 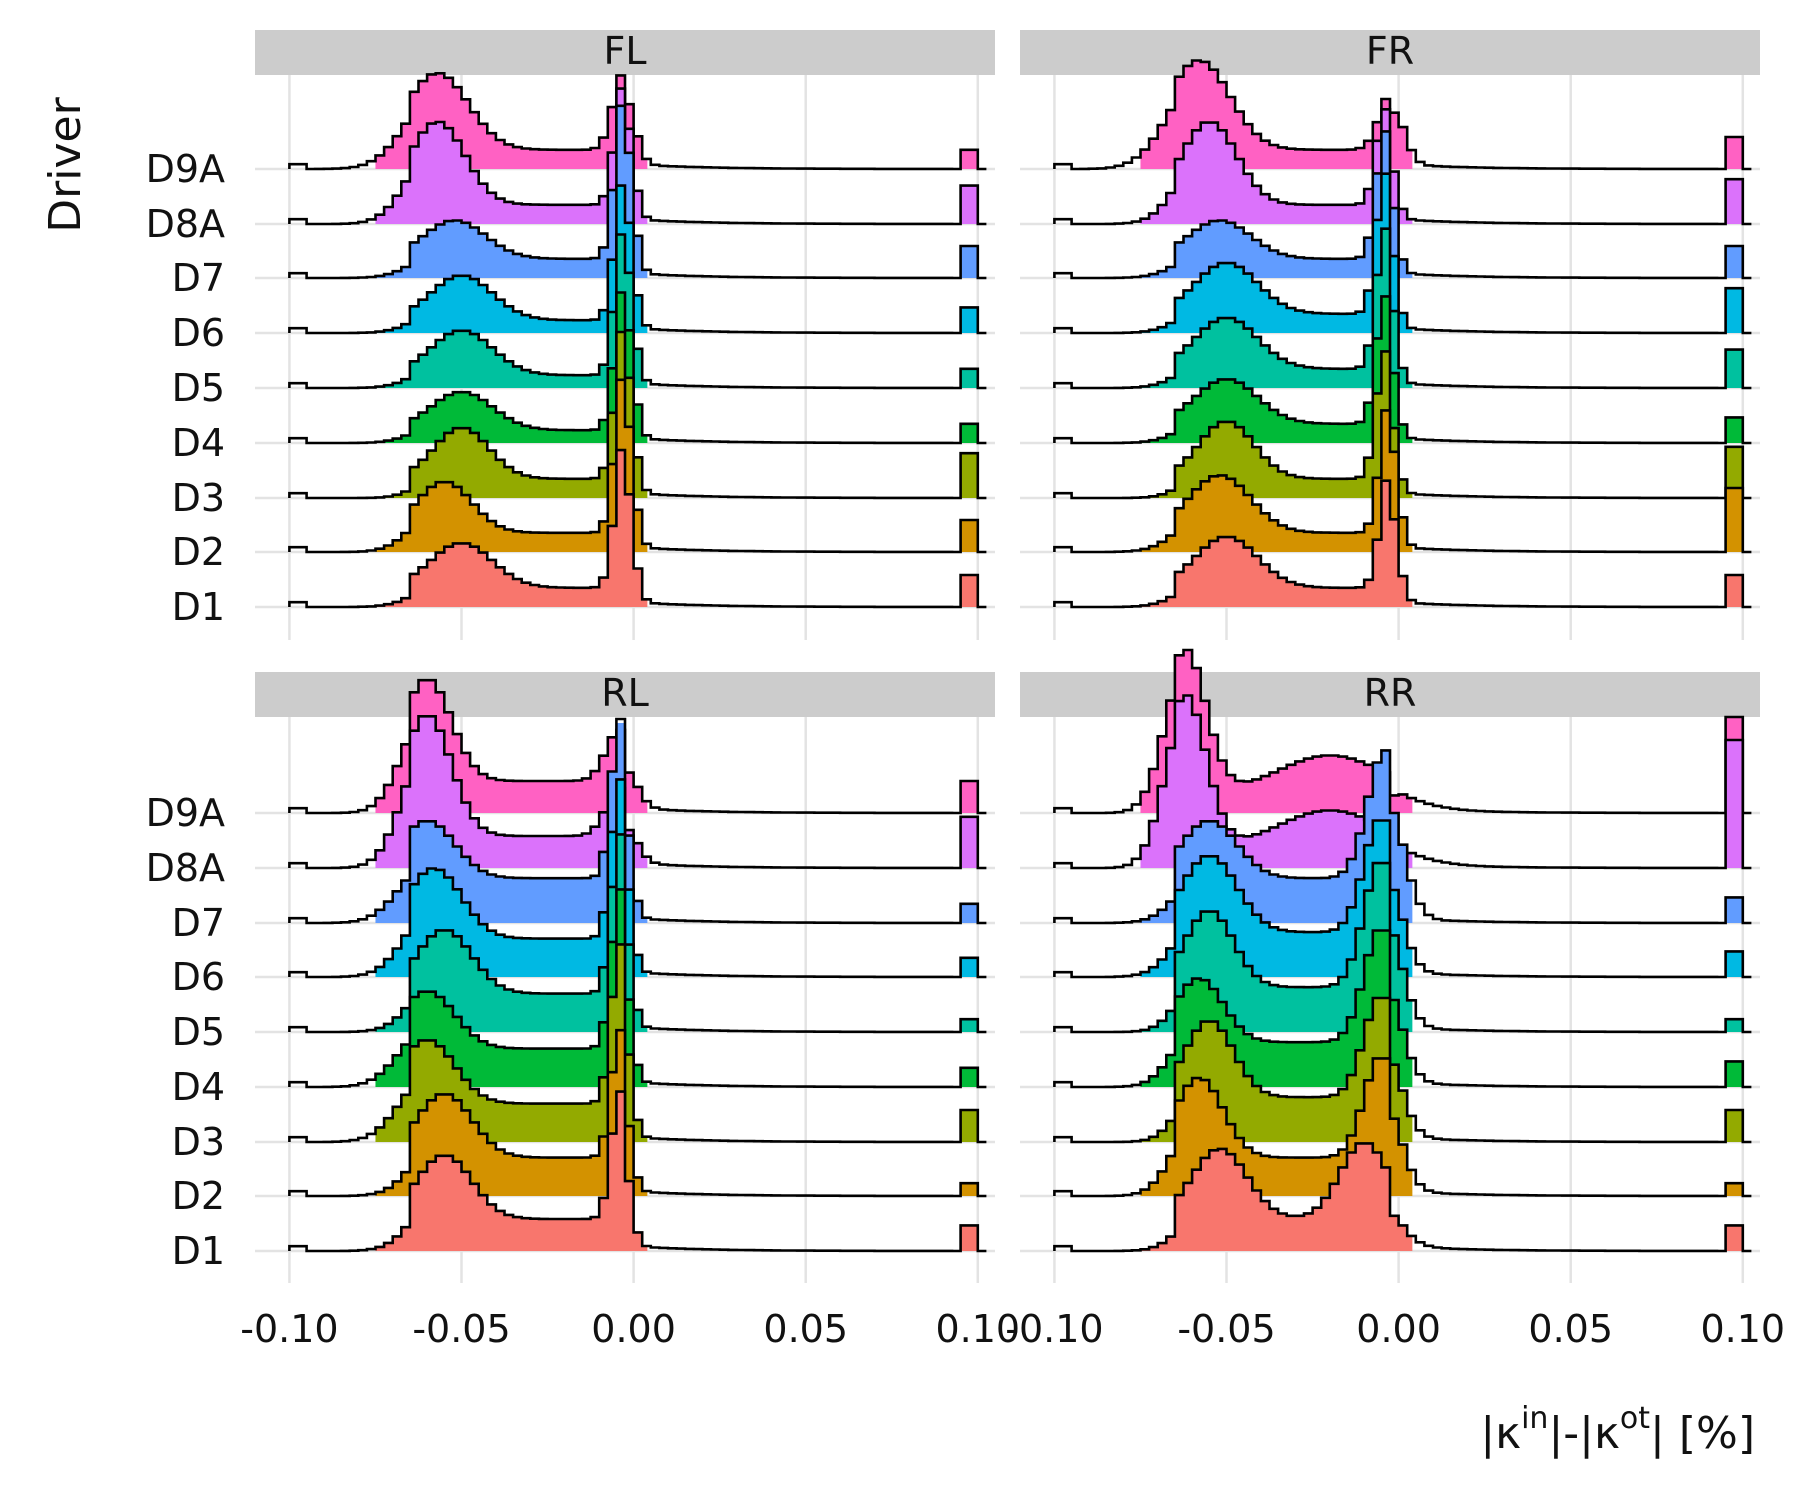 What do you see at coordinates (1500, 1433) in the screenshot?
I see `x-axis-title-part-1: |κ` at bounding box center [1500, 1433].